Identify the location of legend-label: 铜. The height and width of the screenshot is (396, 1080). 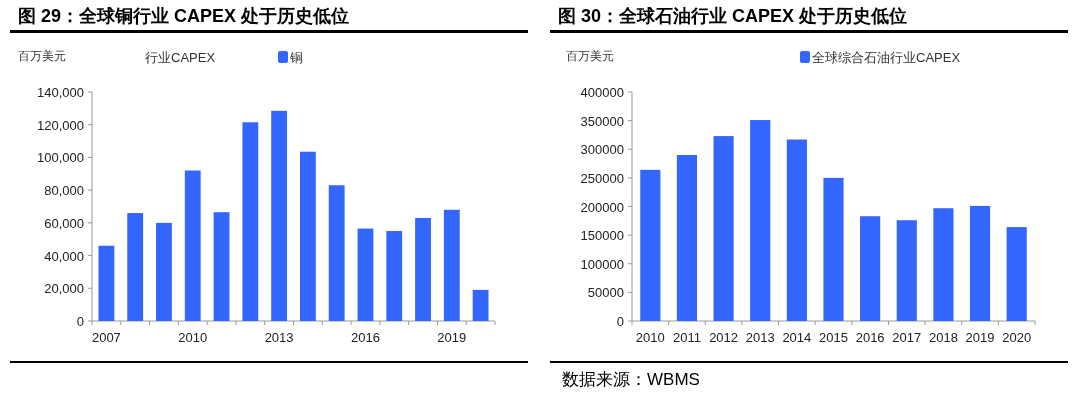
(296, 57).